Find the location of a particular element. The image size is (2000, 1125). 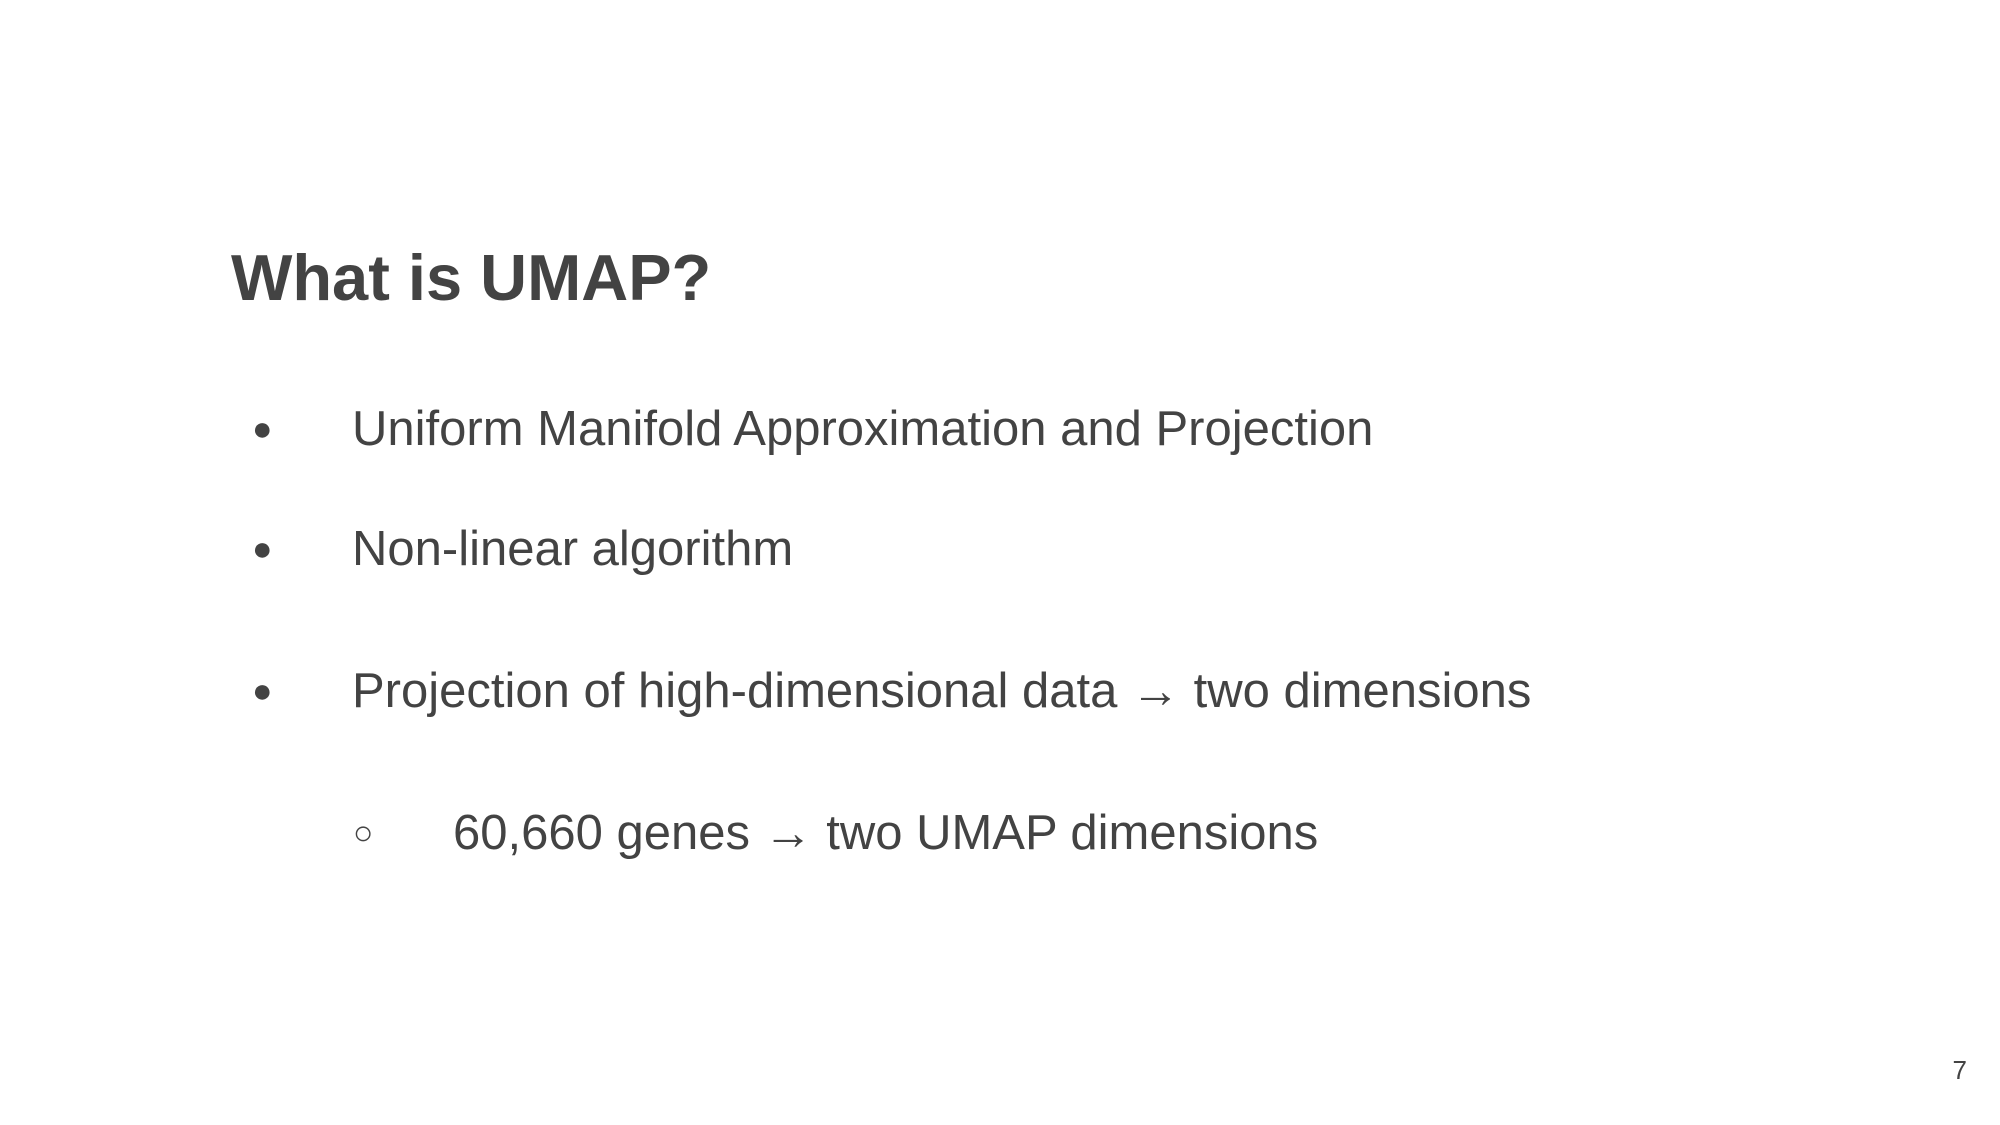

sub-bullet-item: ○ 60,660 genes → two UMAP dimensions is located at coordinates (835, 833).